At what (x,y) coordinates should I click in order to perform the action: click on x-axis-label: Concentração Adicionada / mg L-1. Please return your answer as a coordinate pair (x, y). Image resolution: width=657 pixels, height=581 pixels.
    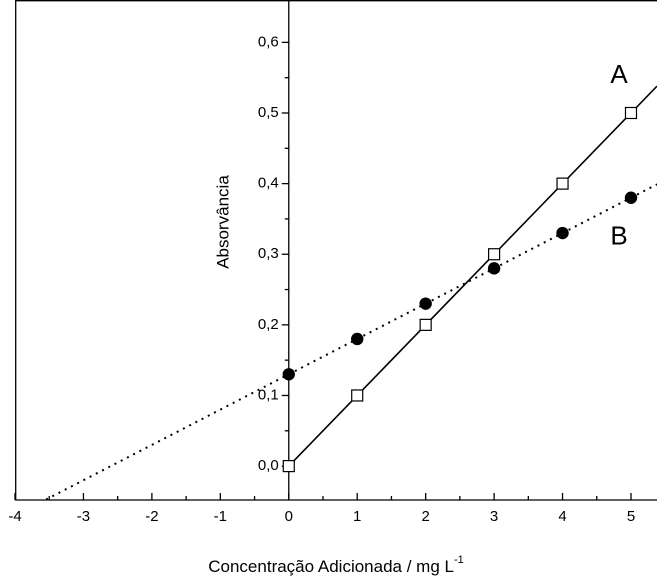
    Looking at the image, I should click on (336, 565).